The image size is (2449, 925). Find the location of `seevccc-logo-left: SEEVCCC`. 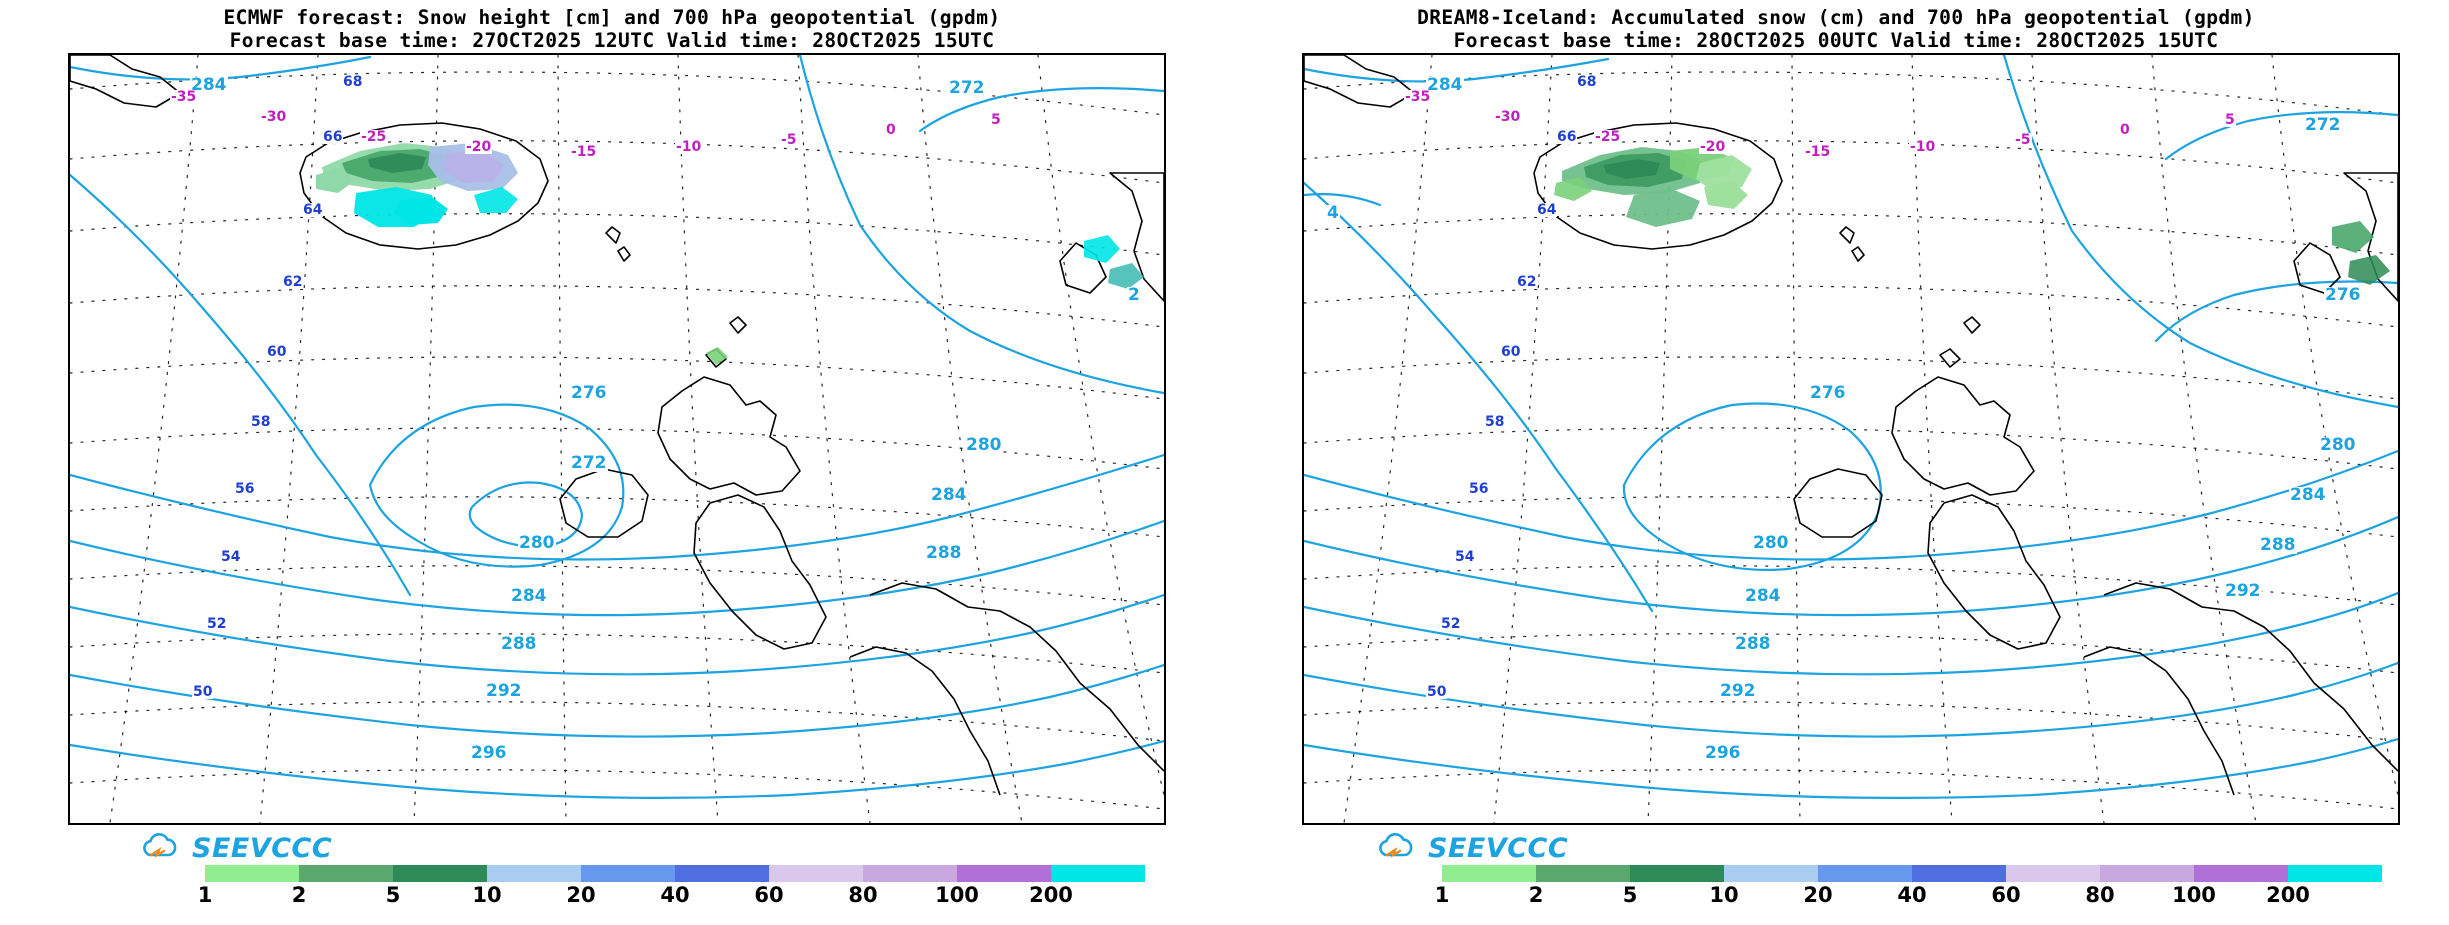

seevccc-logo-left: SEEVCCC is located at coordinates (236, 848).